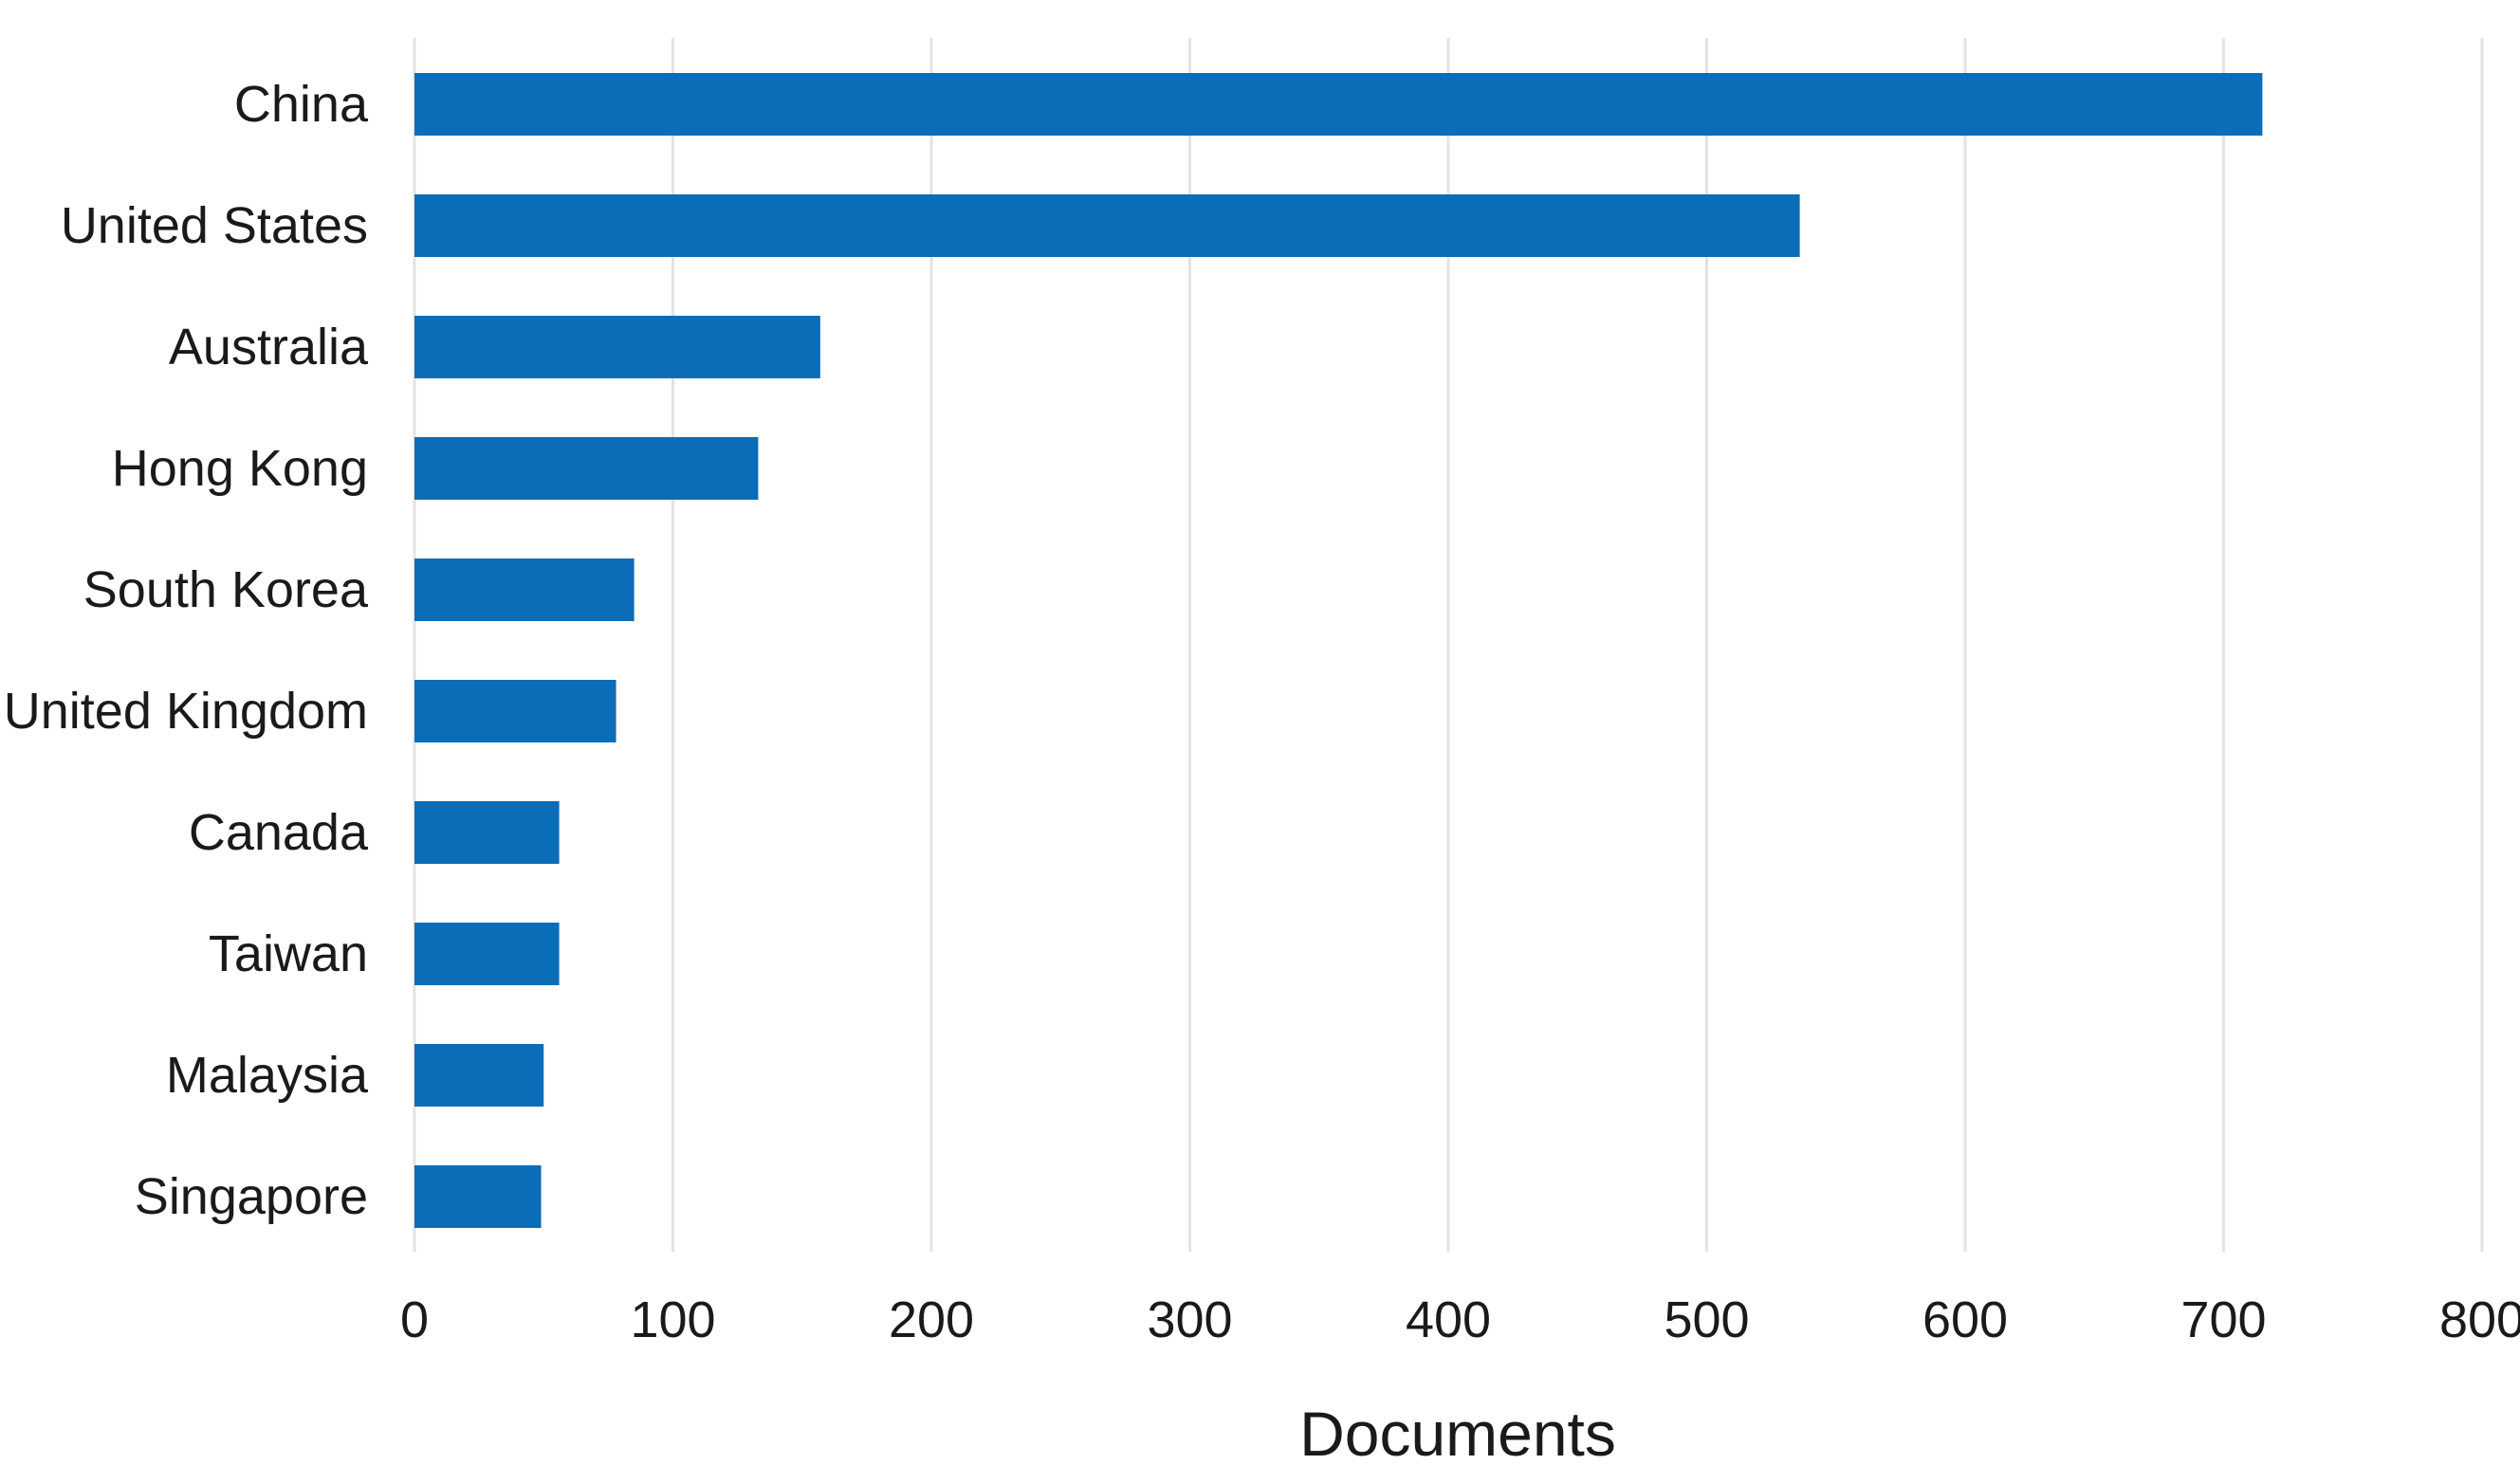 This screenshot has width=2520, height=1483. What do you see at coordinates (479, 1075) in the screenshot?
I see `bar-malaysia` at bounding box center [479, 1075].